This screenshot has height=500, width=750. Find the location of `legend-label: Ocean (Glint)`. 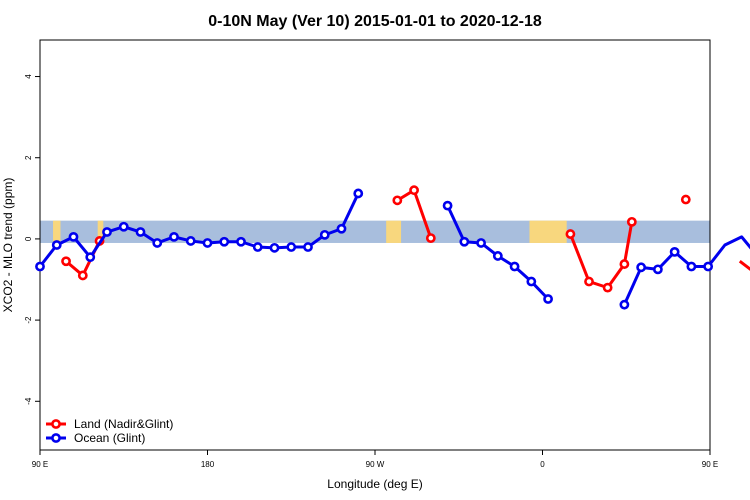

legend-label: Ocean (Glint) is located at coordinates (109, 438).